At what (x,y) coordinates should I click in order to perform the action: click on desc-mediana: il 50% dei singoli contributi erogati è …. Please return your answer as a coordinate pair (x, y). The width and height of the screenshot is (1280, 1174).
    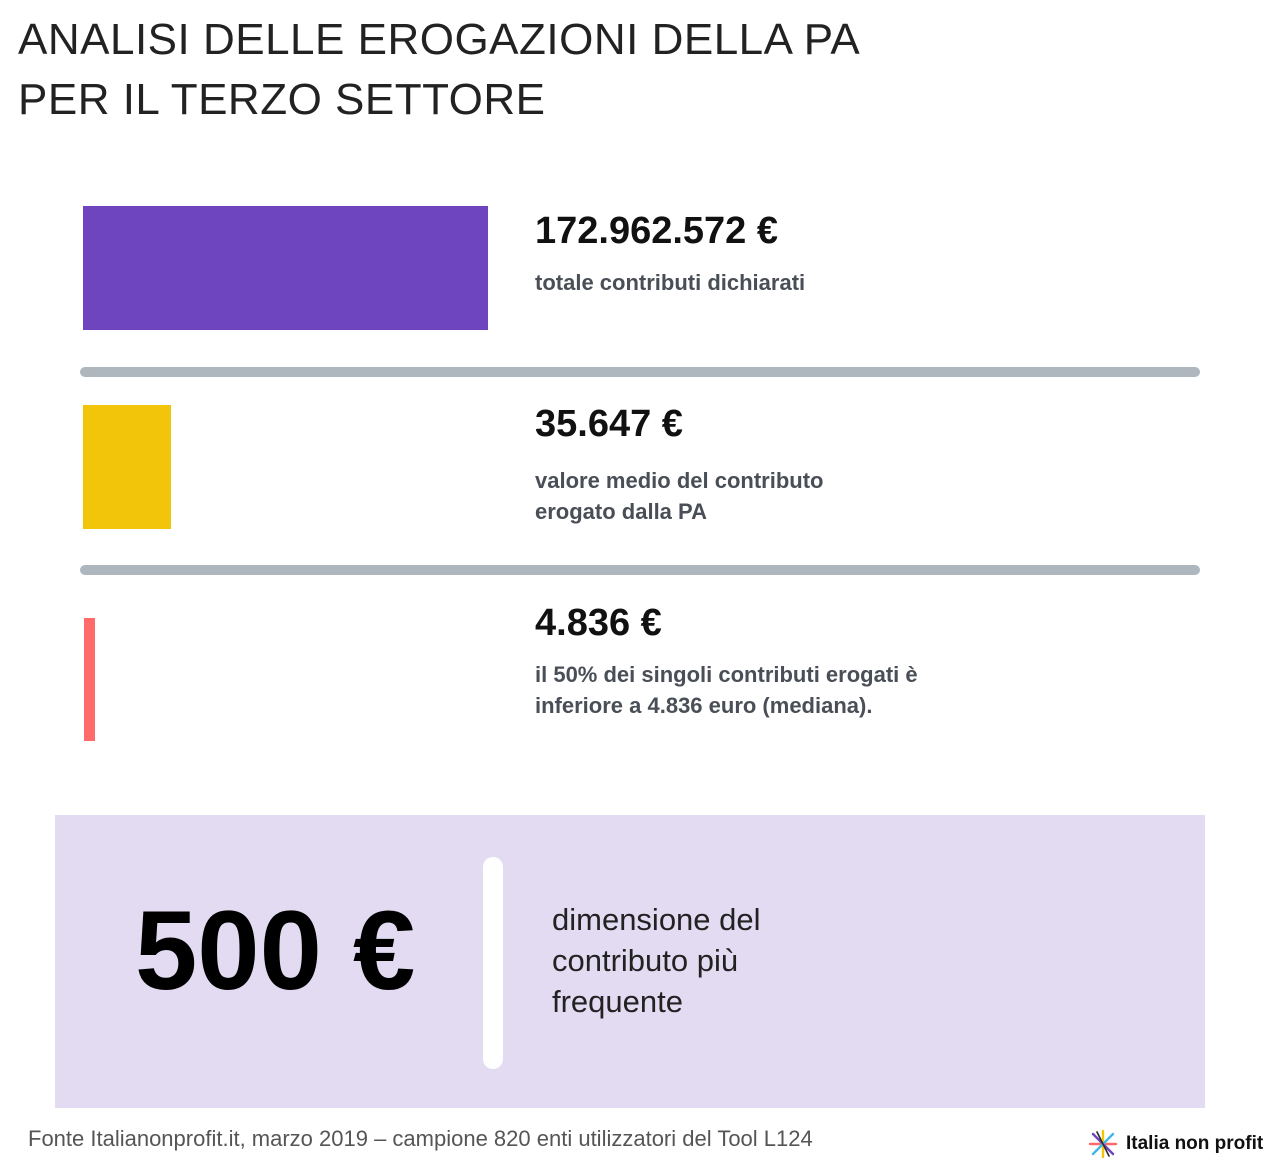
    Looking at the image, I should click on (815, 690).